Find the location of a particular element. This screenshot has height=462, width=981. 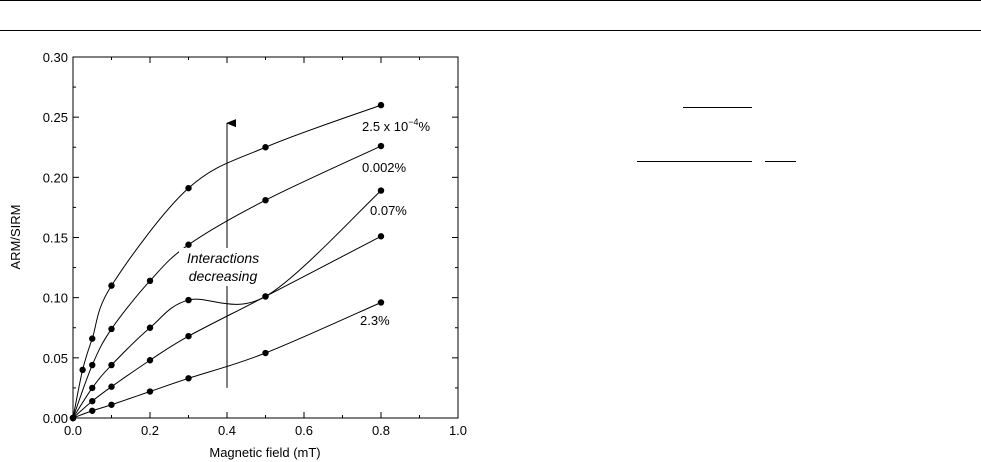

x-tick-label: 0.6 is located at coordinates (304, 430).